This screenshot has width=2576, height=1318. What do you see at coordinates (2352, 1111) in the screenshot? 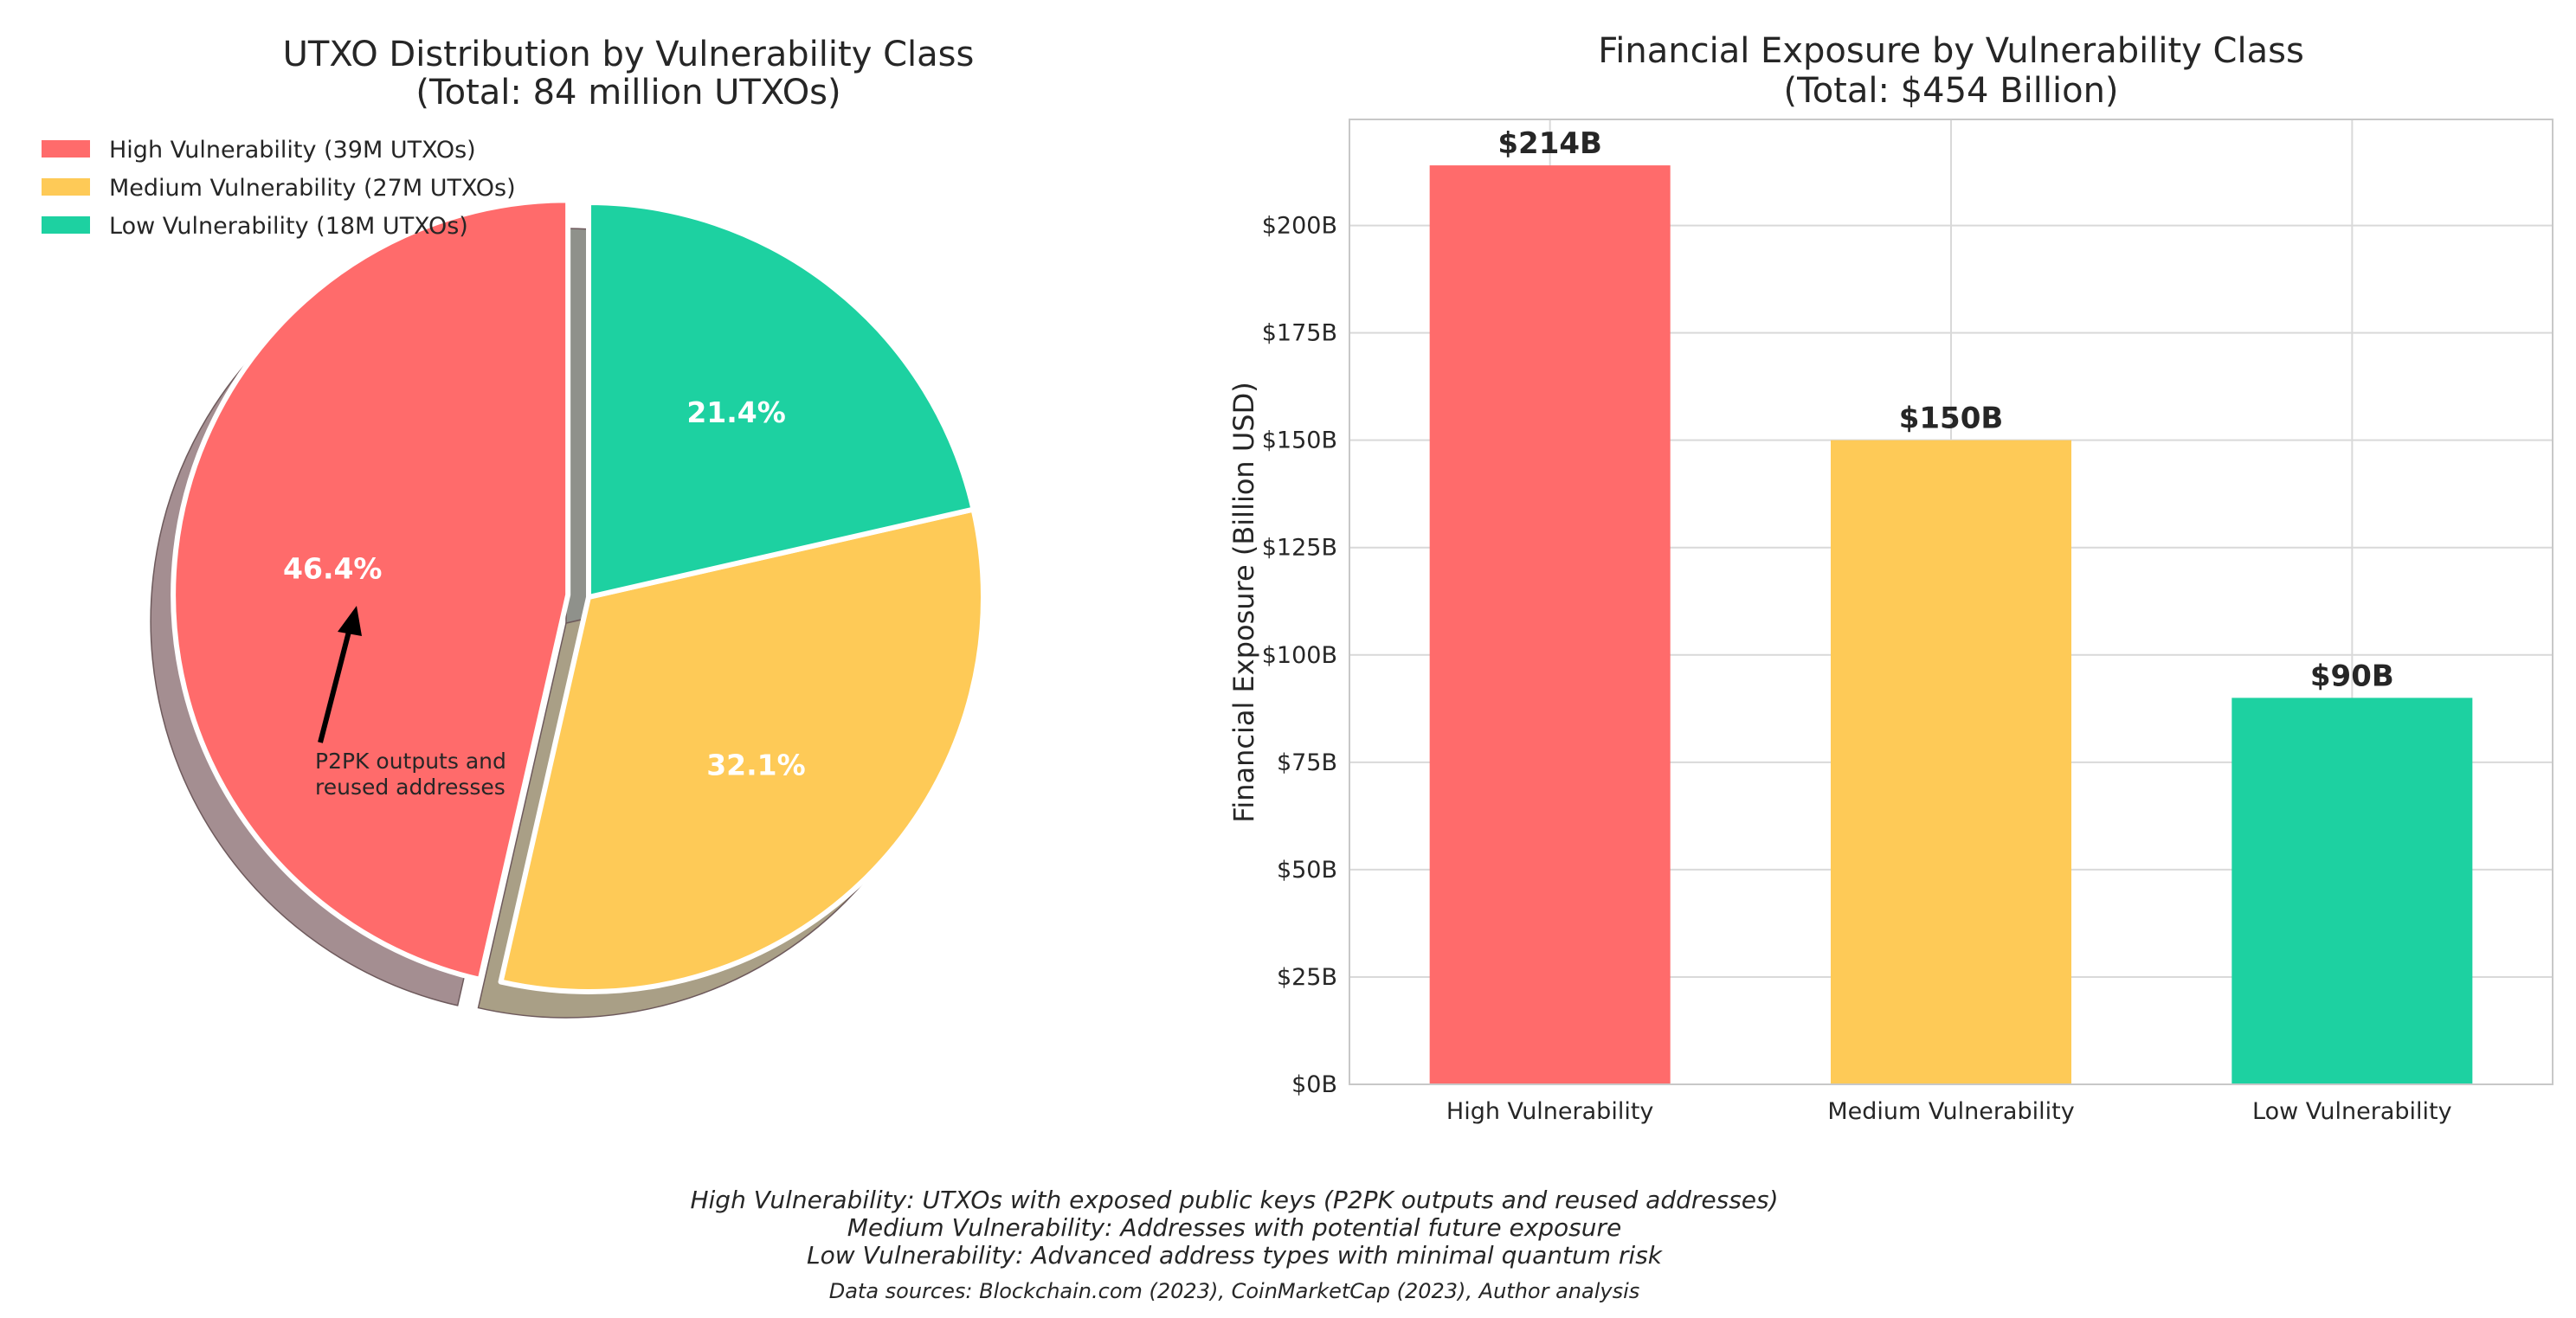
I see `x-tick-label-low-vulnerability: Low Vulnerability` at bounding box center [2352, 1111].